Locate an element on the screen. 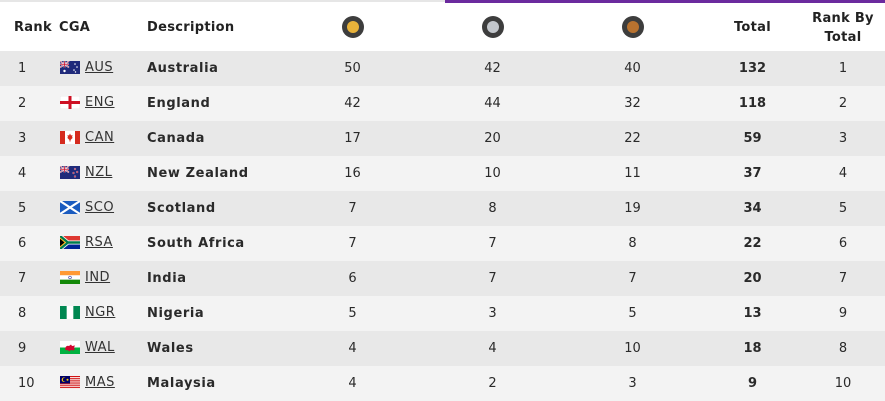 Image resolution: width=885 pixels, height=401 pixels. cell-total: 22 is located at coordinates (752, 243).